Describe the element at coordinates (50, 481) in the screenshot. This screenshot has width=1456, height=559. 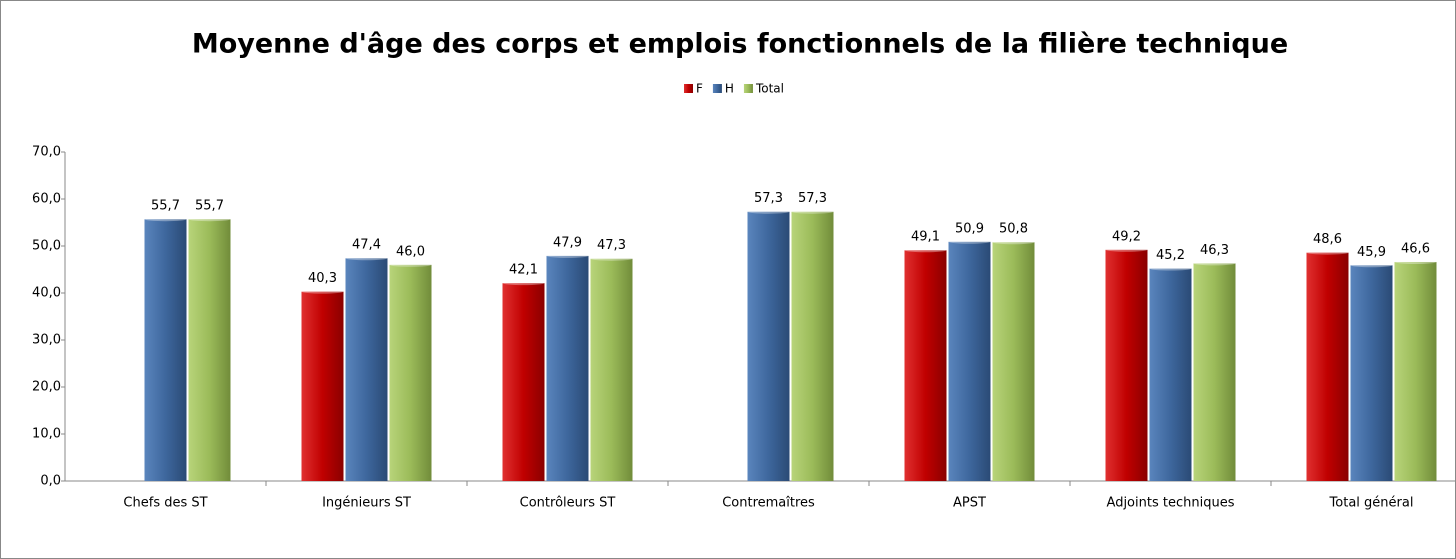
I see `y-tick-label: 0,0` at that location.